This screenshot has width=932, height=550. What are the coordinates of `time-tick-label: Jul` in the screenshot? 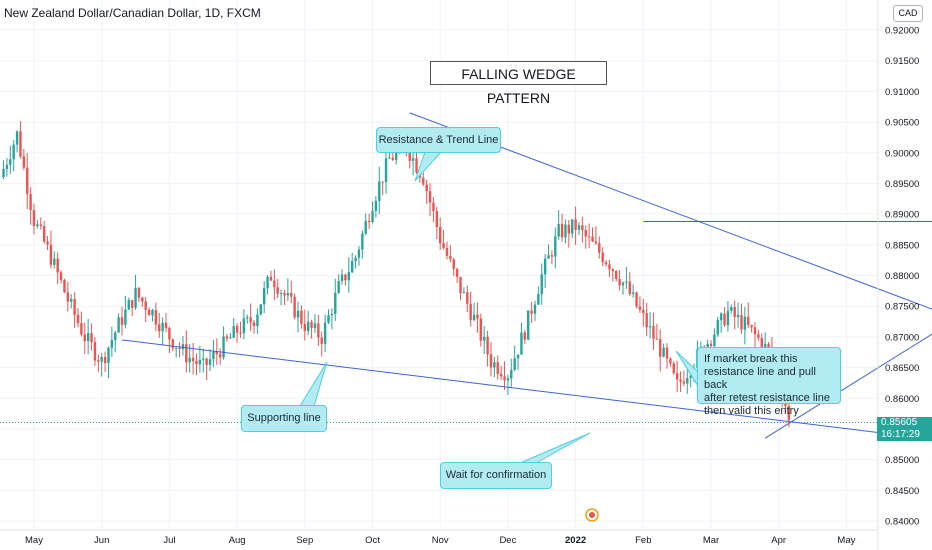 It's located at (169, 540).